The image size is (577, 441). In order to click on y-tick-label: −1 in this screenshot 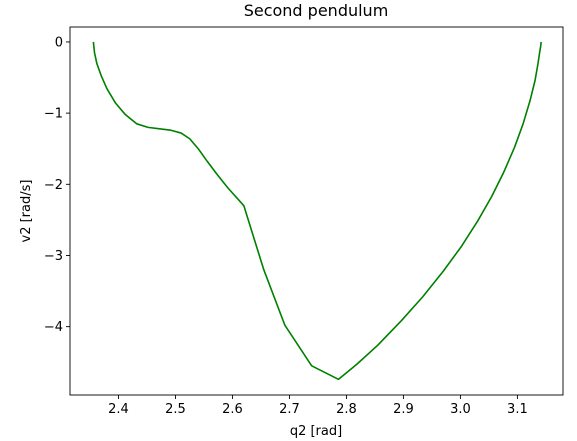, I will do `click(53, 114)`.